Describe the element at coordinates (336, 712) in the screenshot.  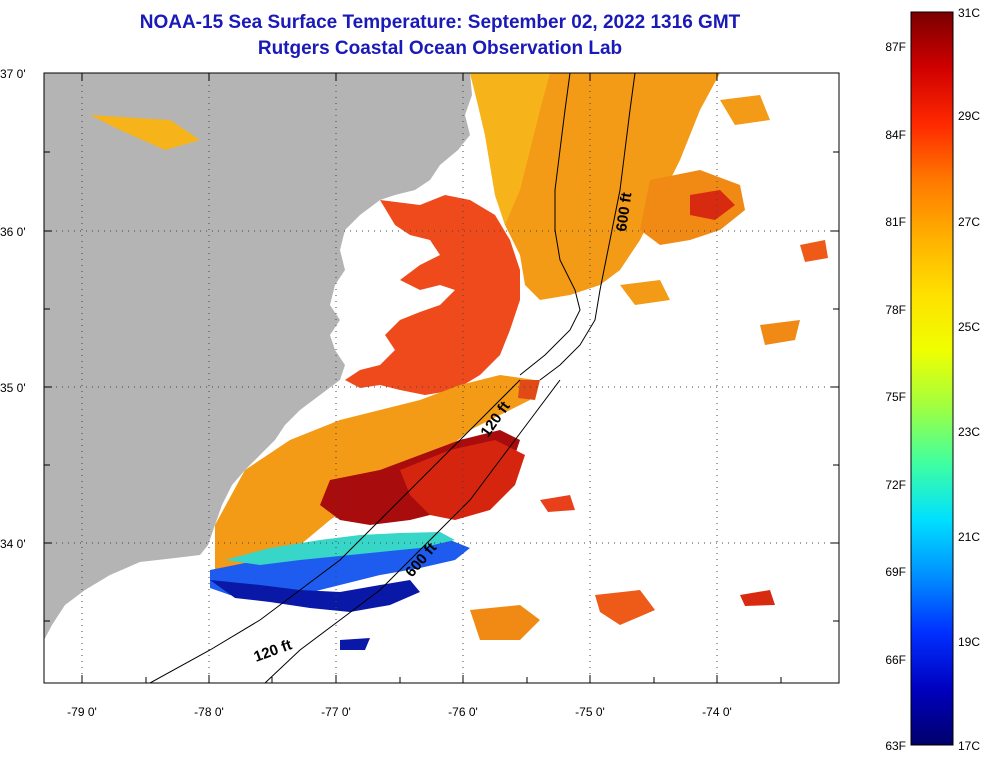
I see `lon-label-77: -77 0'` at that location.